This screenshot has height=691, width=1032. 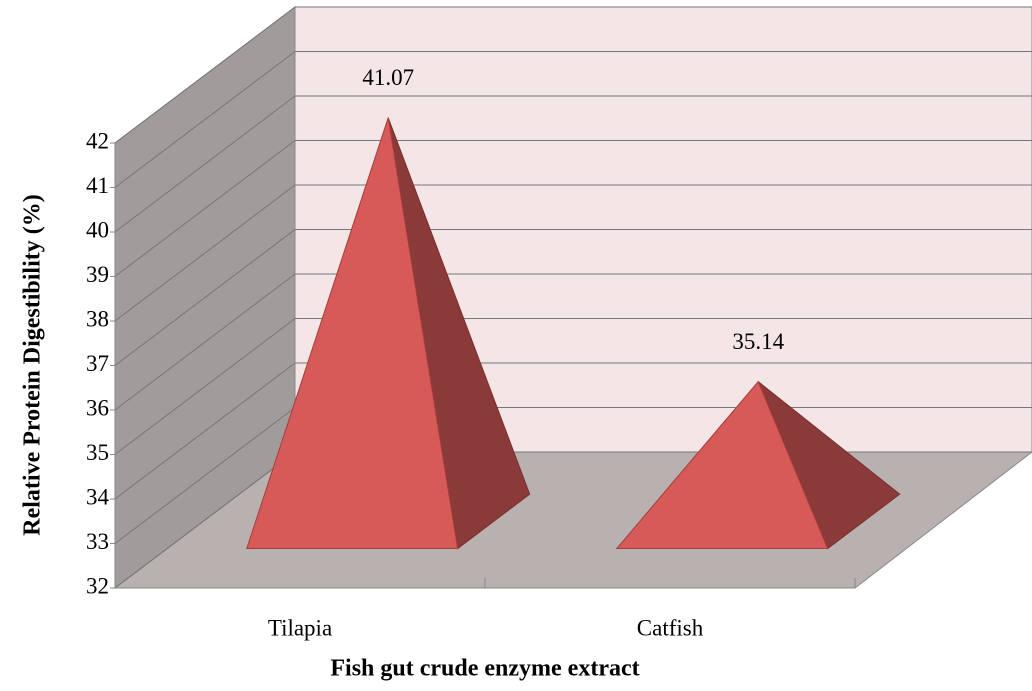 What do you see at coordinates (33, 364) in the screenshot?
I see `y-axis-title: Relative Protein Digestibility (%)` at bounding box center [33, 364].